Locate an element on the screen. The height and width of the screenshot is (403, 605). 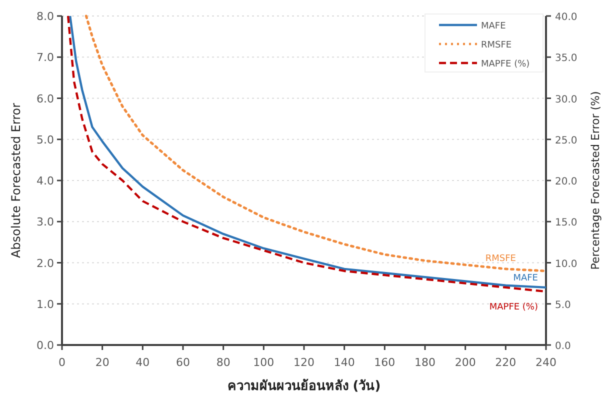
y2-tick-label: 0.0 is located at coordinates (563, 346).